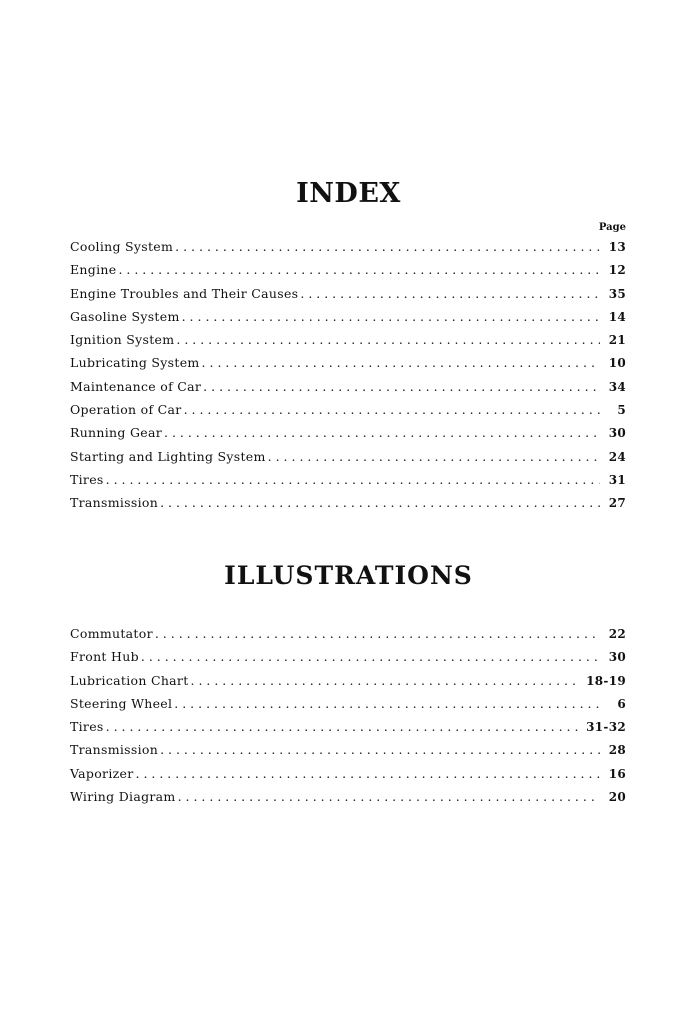 The image size is (677, 1025). I want to click on entry-page: 28, so click(617, 750).